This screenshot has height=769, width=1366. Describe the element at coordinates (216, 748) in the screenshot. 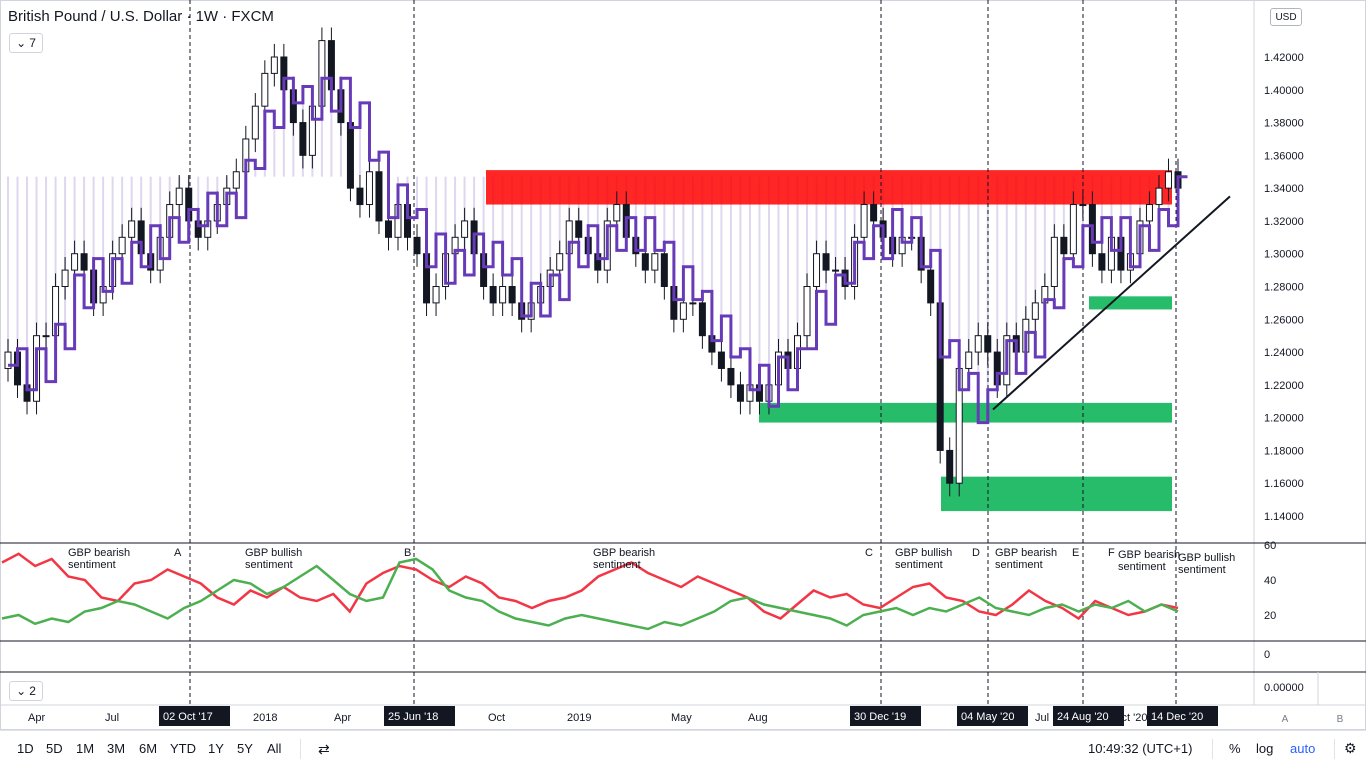

I see `range-1y: 1Y` at that location.